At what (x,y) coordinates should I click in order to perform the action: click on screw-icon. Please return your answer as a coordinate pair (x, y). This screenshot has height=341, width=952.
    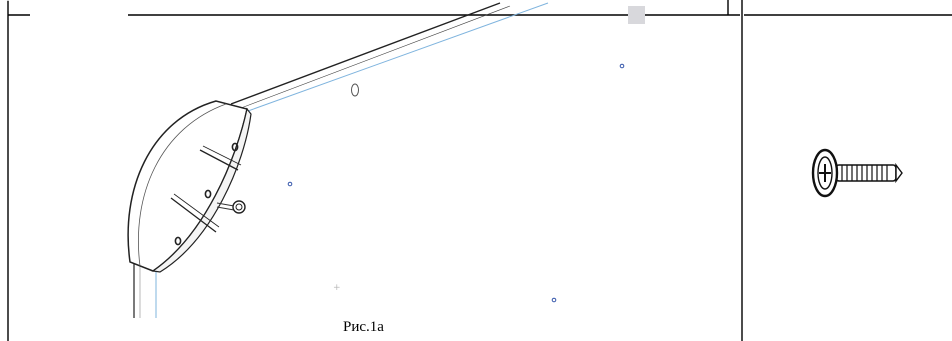
    Looking at the image, I should click on (857, 173).